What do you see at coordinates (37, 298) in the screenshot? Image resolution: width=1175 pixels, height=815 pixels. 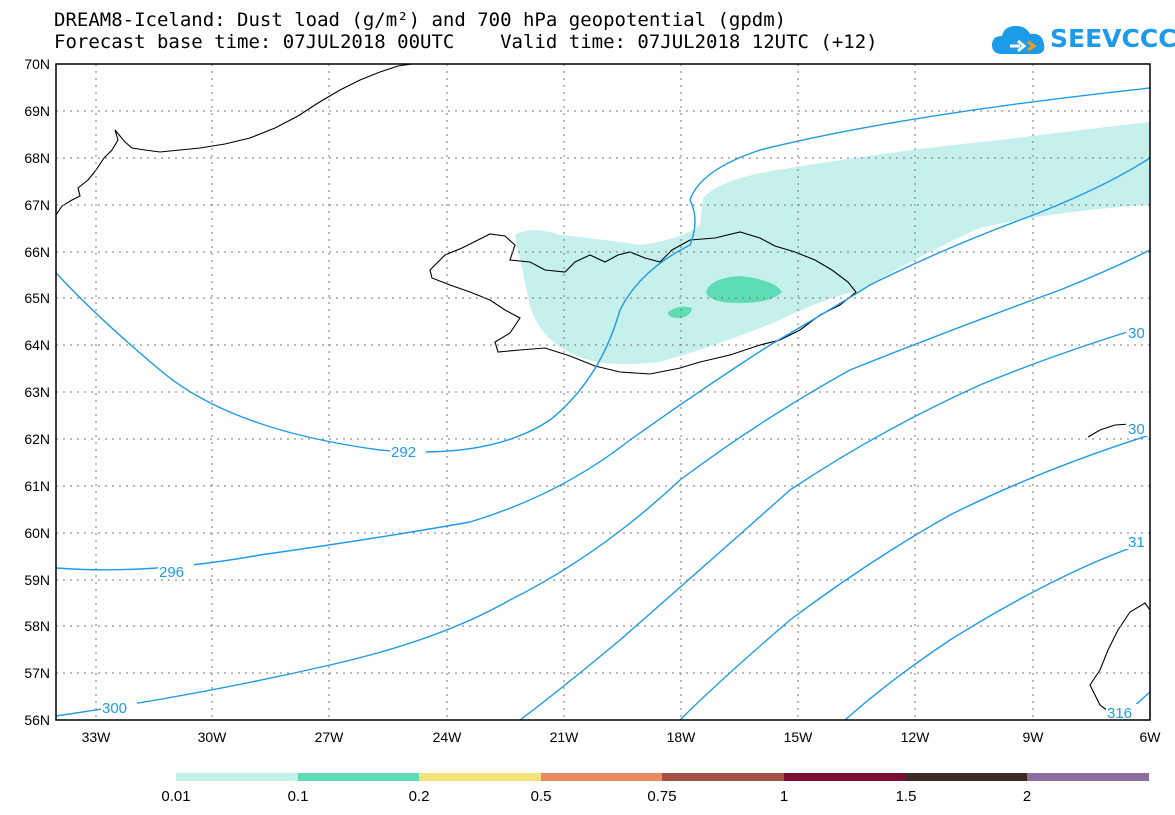 I see `lat-label: 65N` at bounding box center [37, 298].